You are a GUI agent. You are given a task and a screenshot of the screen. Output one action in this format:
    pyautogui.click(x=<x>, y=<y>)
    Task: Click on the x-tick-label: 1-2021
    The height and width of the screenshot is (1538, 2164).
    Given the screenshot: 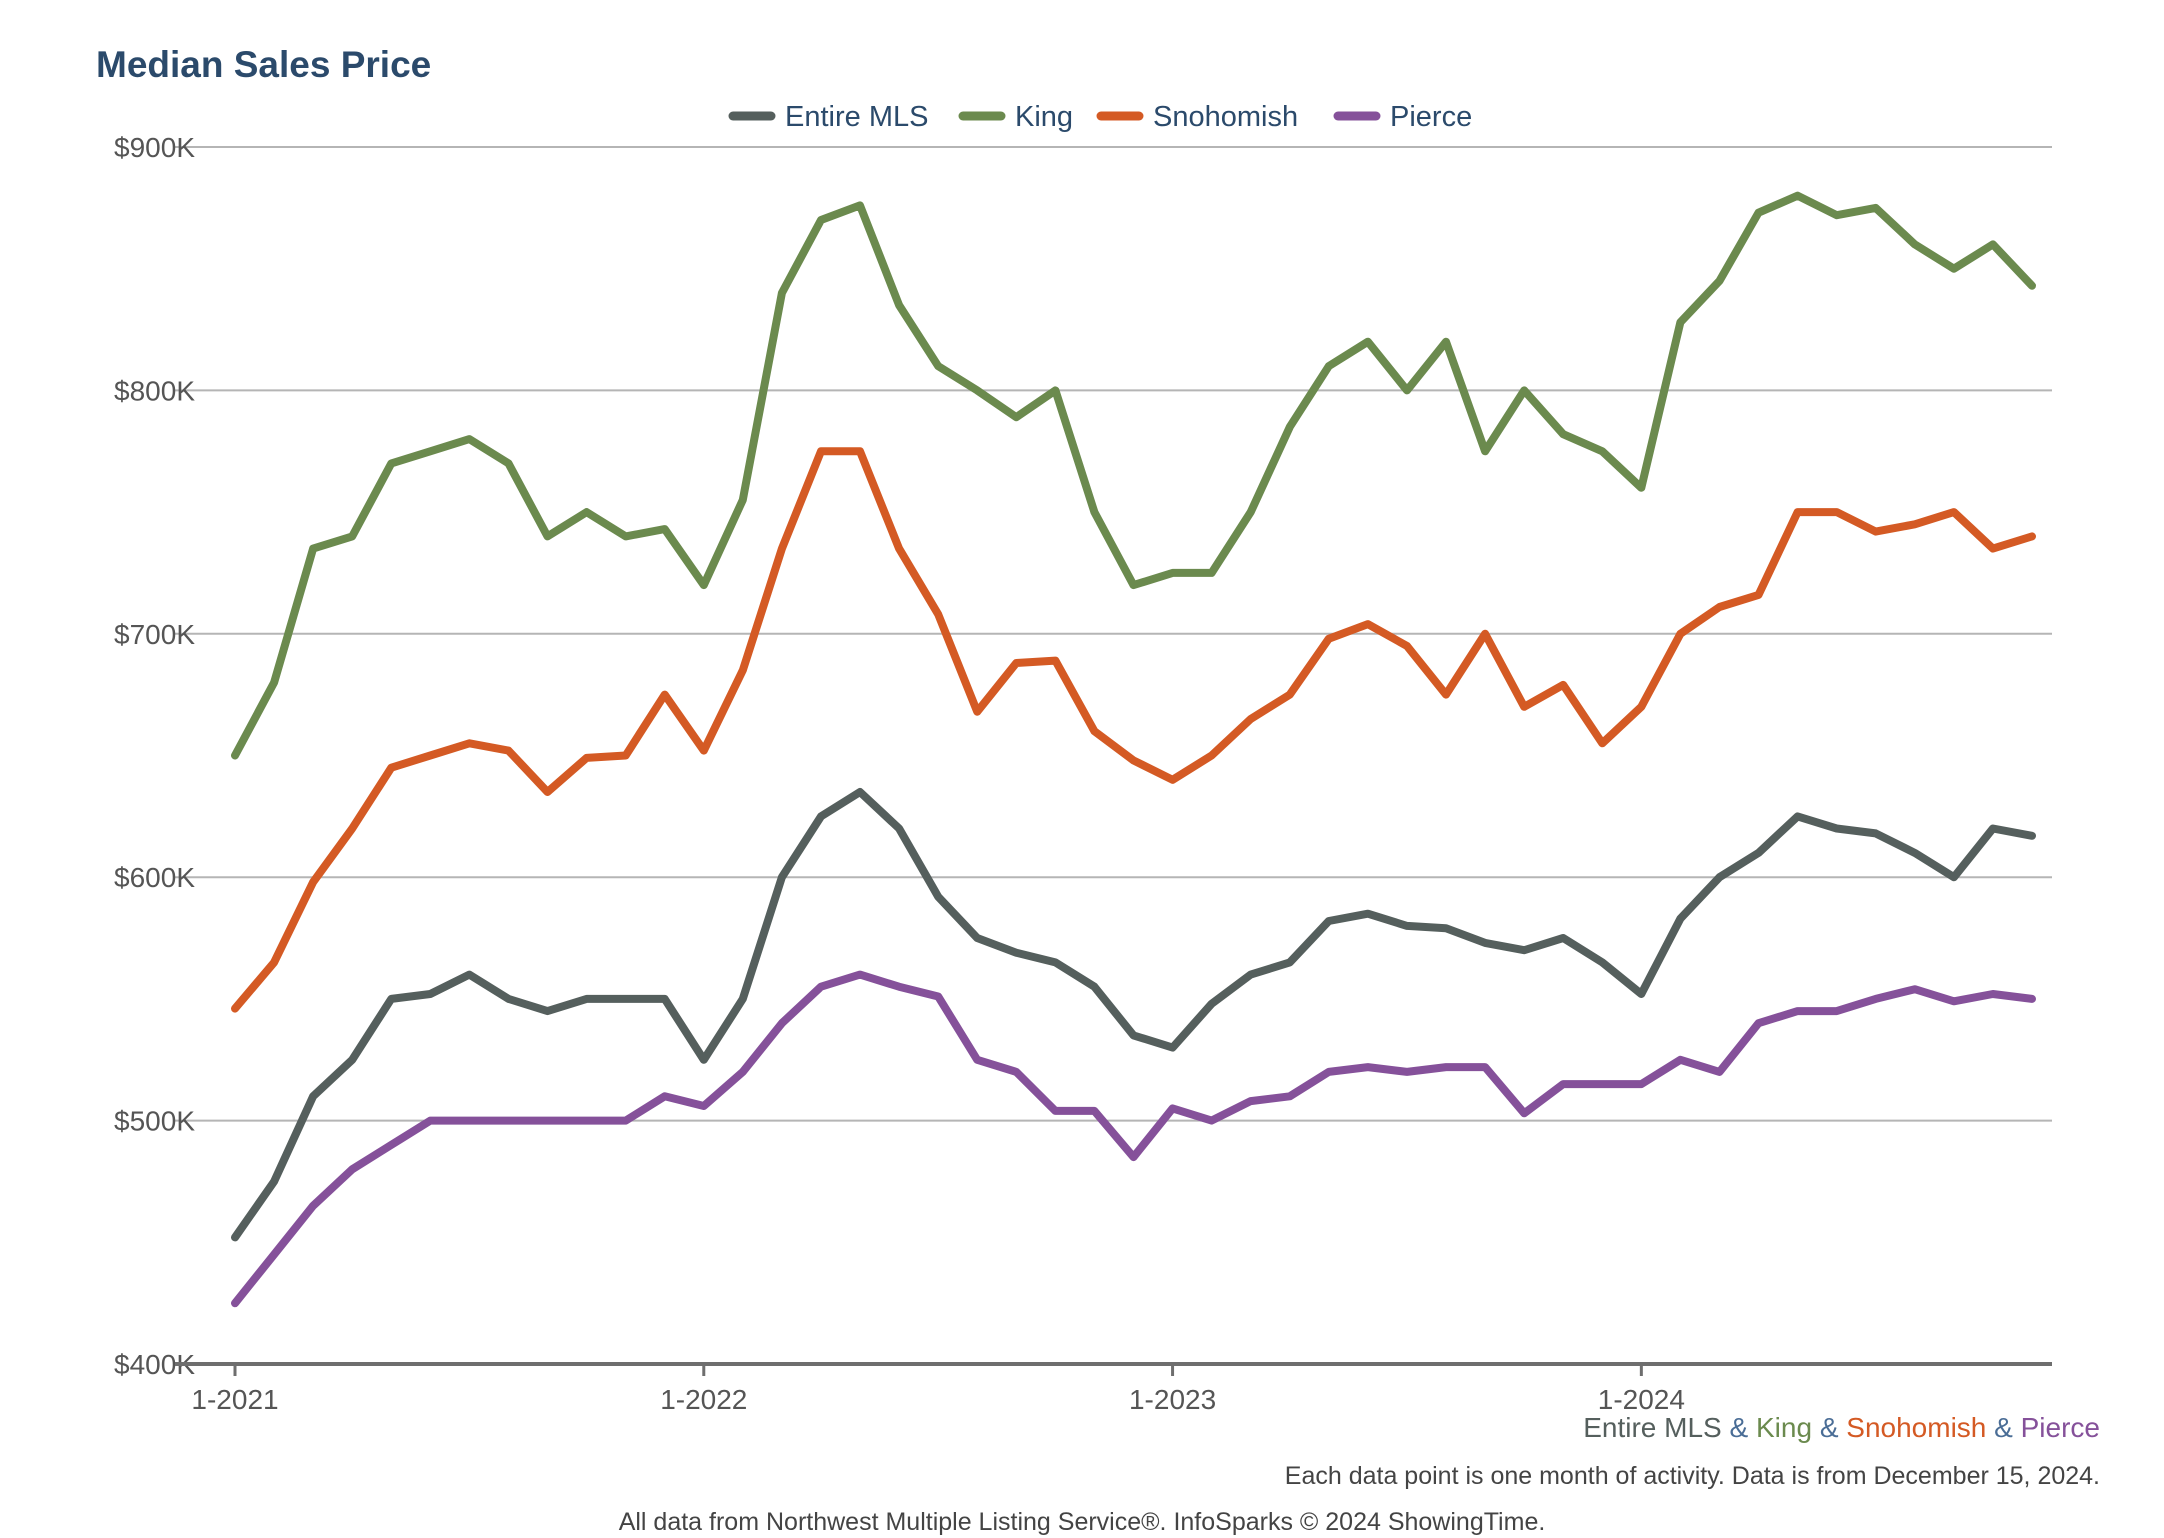 What is the action you would take?
    pyautogui.click(x=234, y=1399)
    